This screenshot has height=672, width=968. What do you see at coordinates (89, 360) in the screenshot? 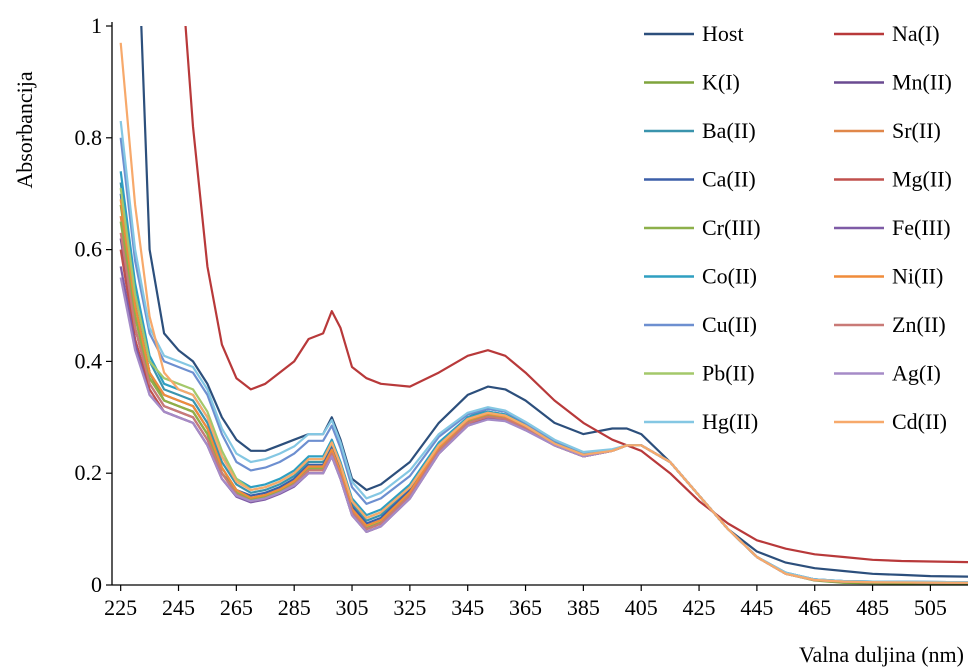
I see `y-tick-label: 0.4` at bounding box center [89, 360].